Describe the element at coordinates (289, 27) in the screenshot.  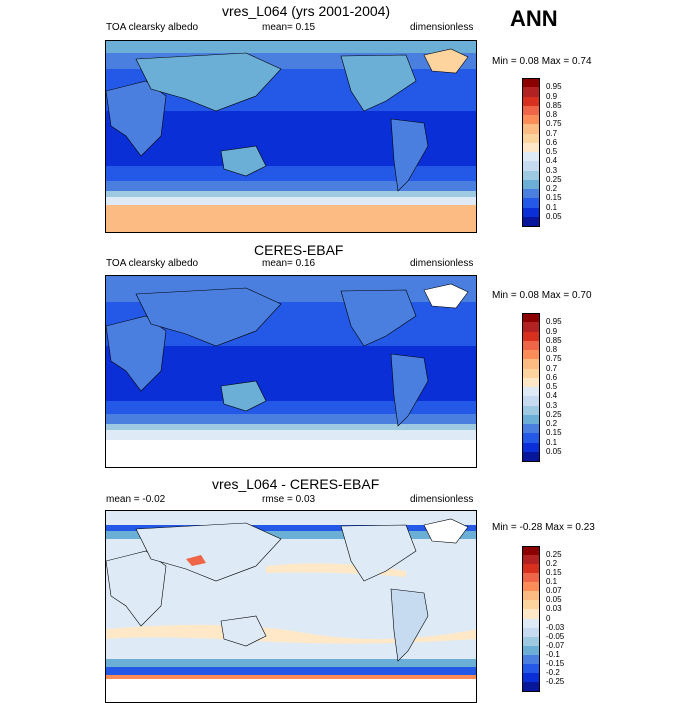
I see `panel-1-mean-label: mean= 0.15` at that location.